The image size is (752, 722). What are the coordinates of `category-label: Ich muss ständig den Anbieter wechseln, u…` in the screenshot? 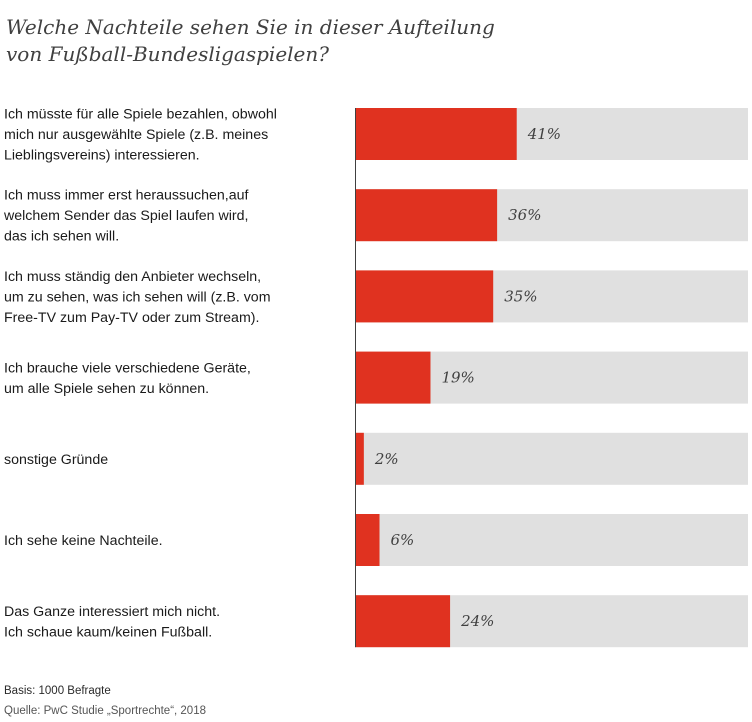 It's located at (137, 297).